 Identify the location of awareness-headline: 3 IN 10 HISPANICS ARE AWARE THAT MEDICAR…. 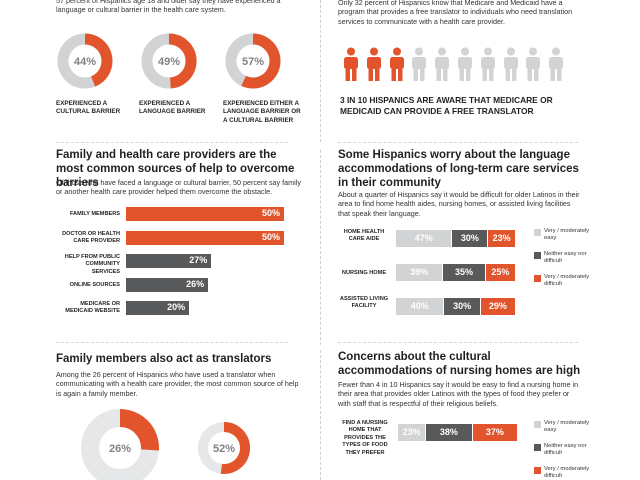
(446, 105).